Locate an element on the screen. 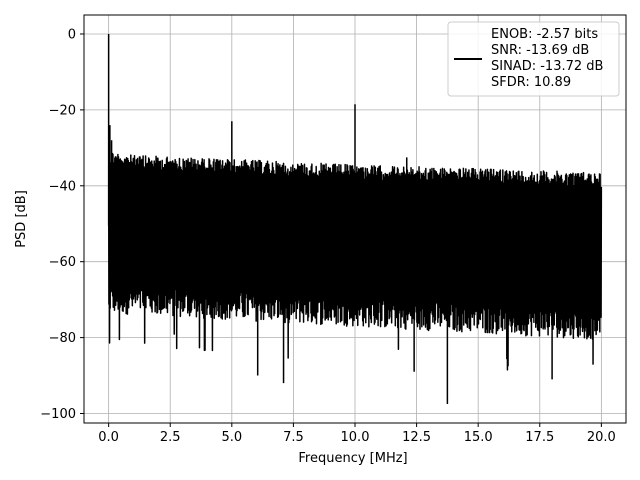 This screenshot has height=480, width=640. x-tick-label: 10.0 is located at coordinates (355, 437).